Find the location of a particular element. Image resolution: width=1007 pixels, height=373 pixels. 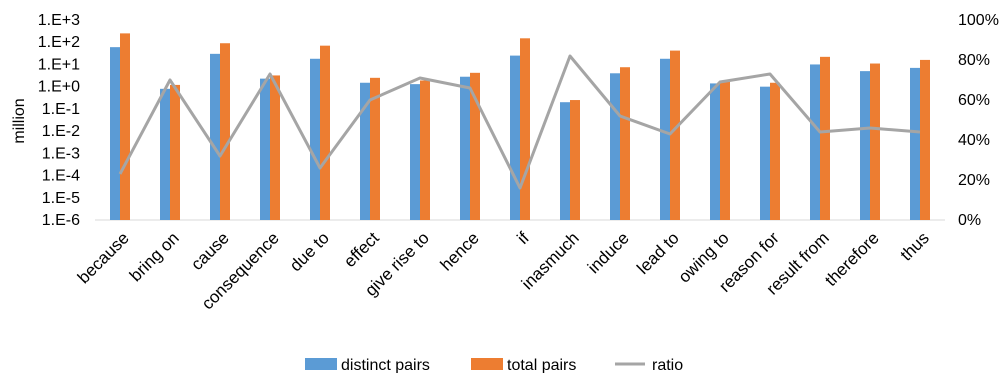

x-tick-label: effect is located at coordinates (361, 249).